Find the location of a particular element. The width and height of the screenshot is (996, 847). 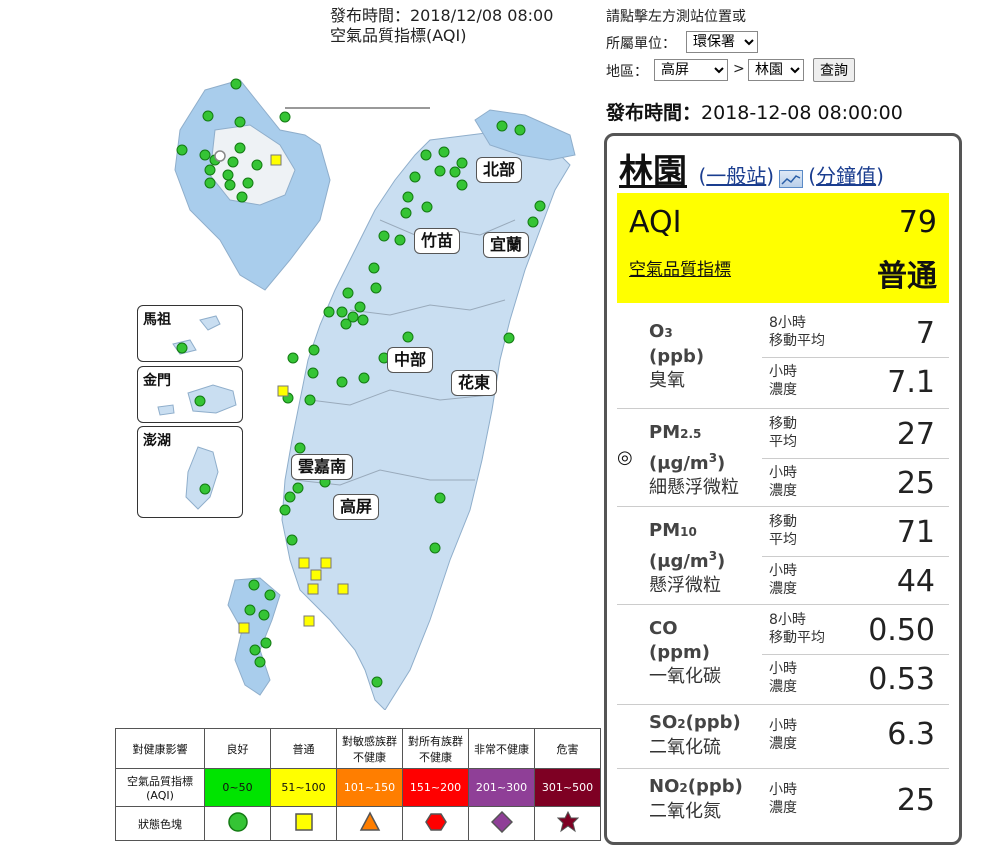

co-label-2: 小時 濃度 is located at coordinates (783, 678).